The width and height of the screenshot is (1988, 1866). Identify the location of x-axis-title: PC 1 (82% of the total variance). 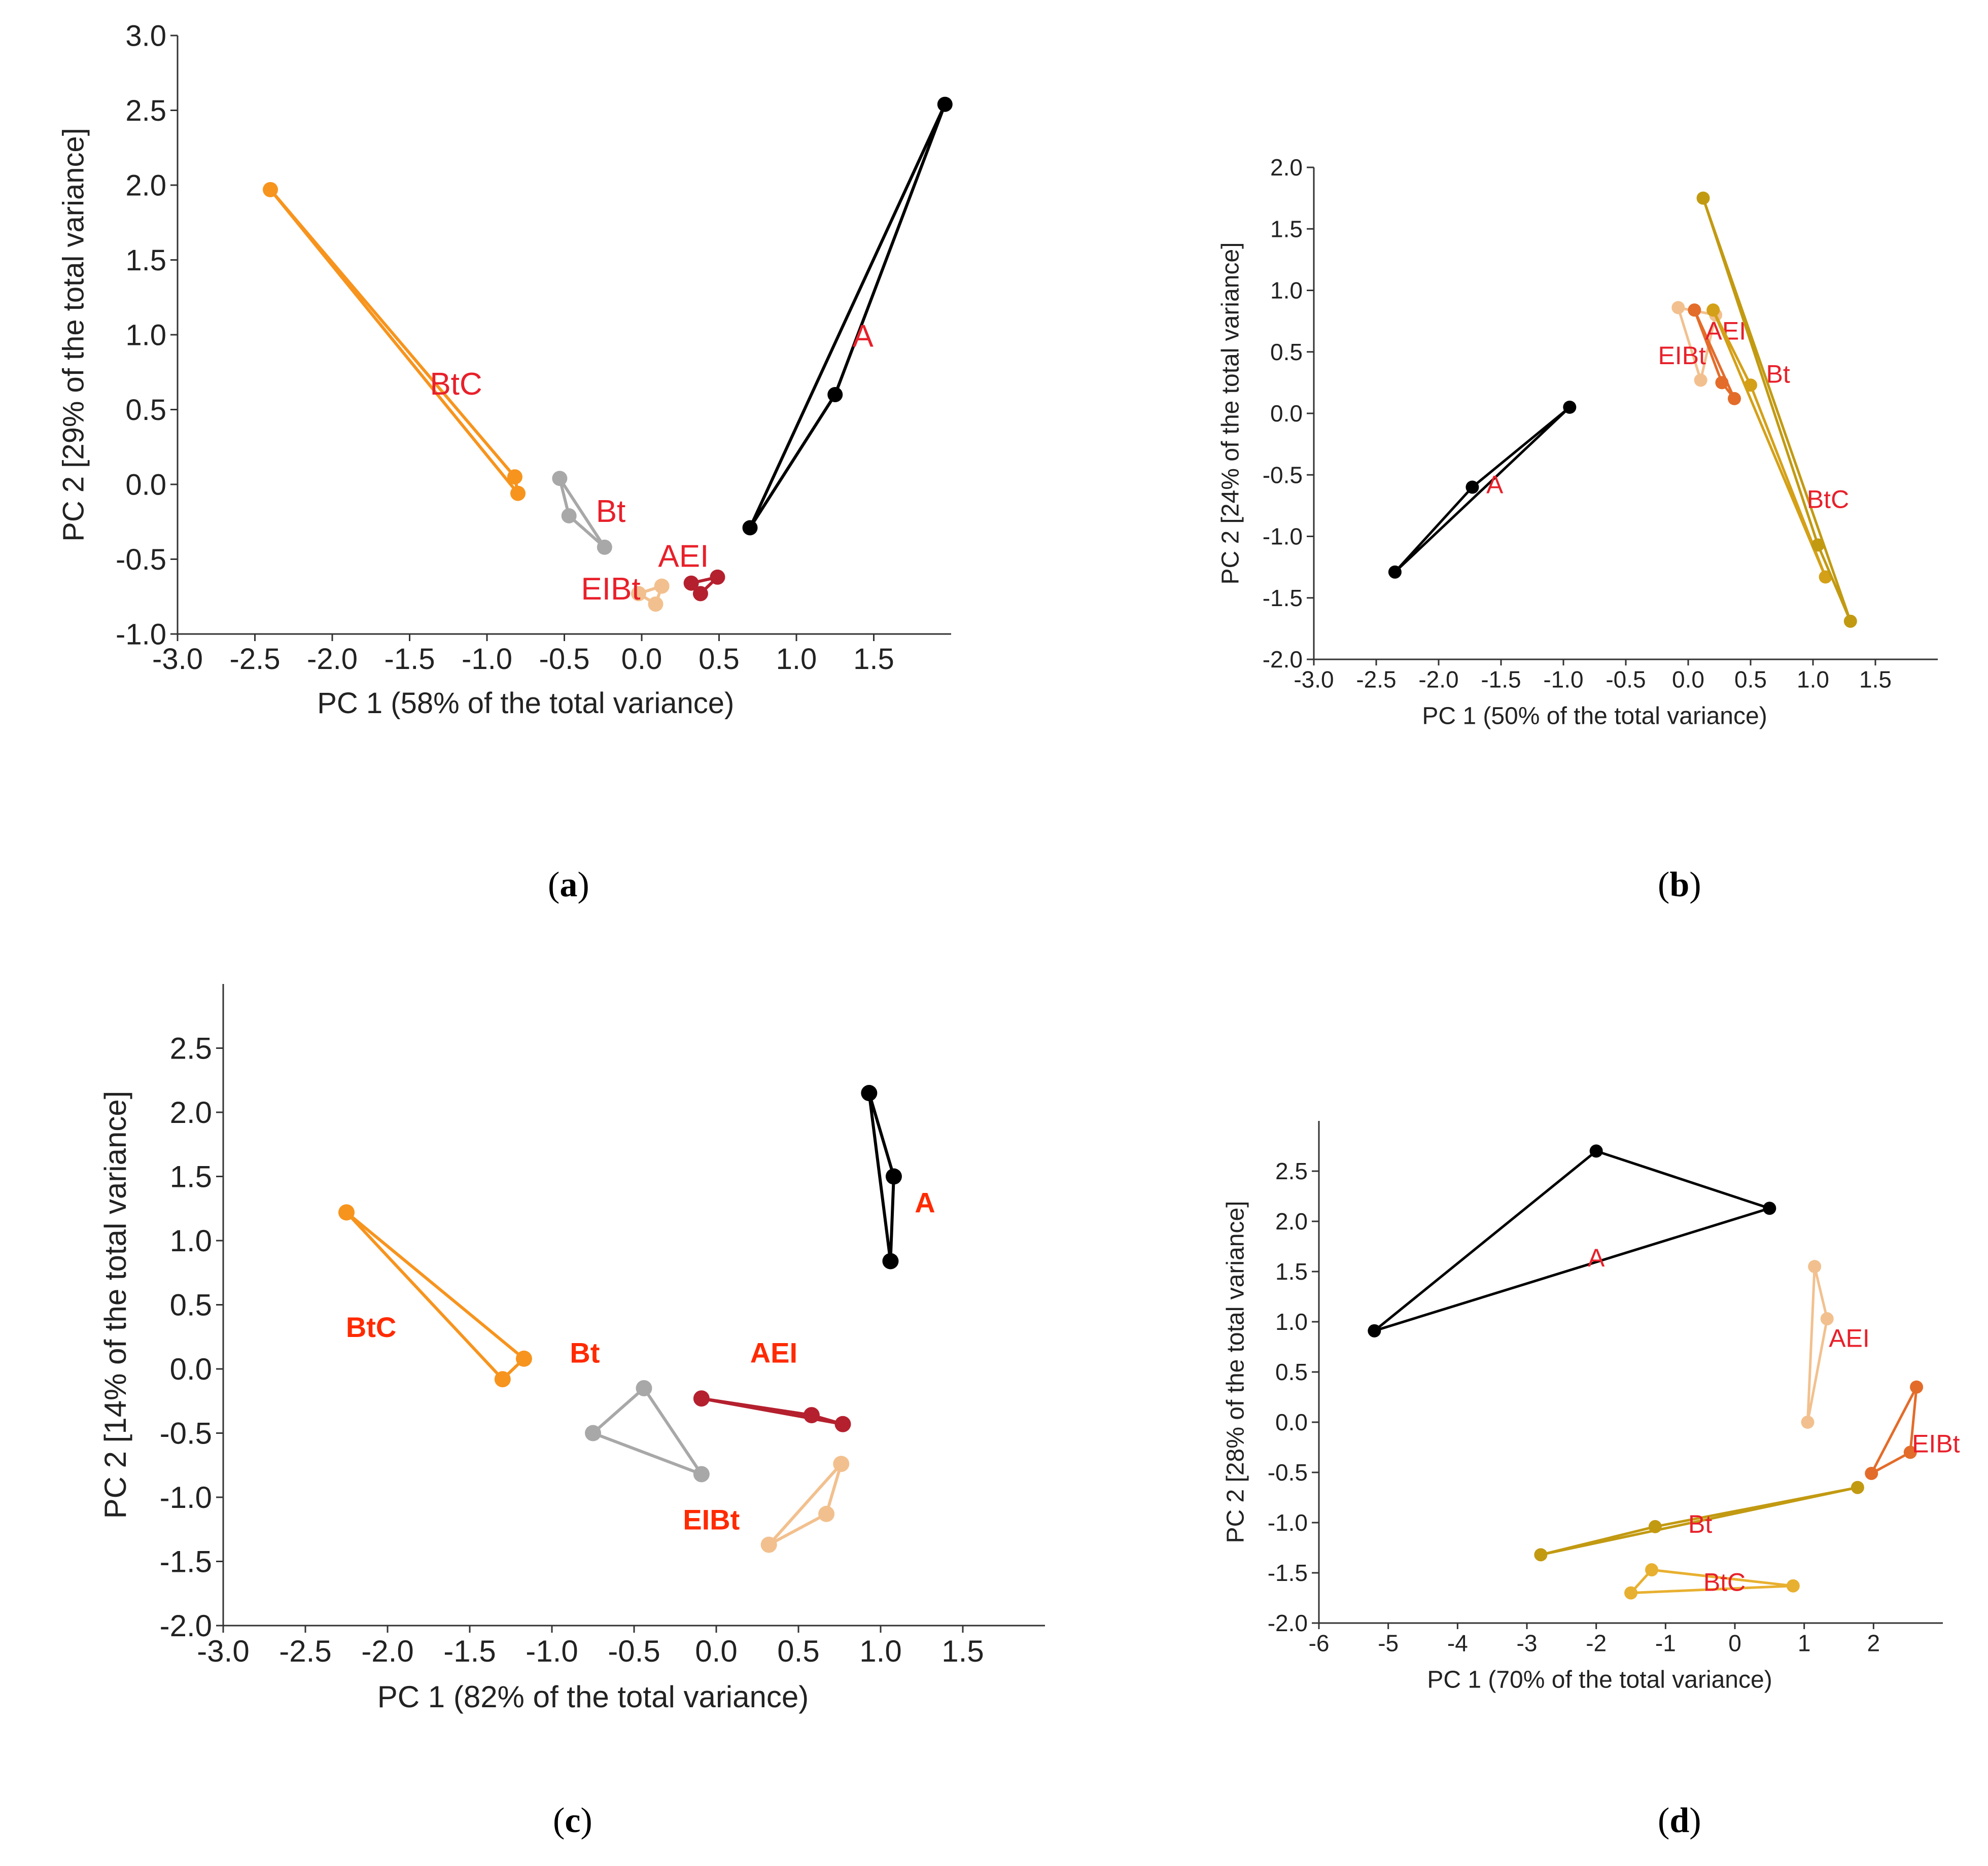
(593, 1697).